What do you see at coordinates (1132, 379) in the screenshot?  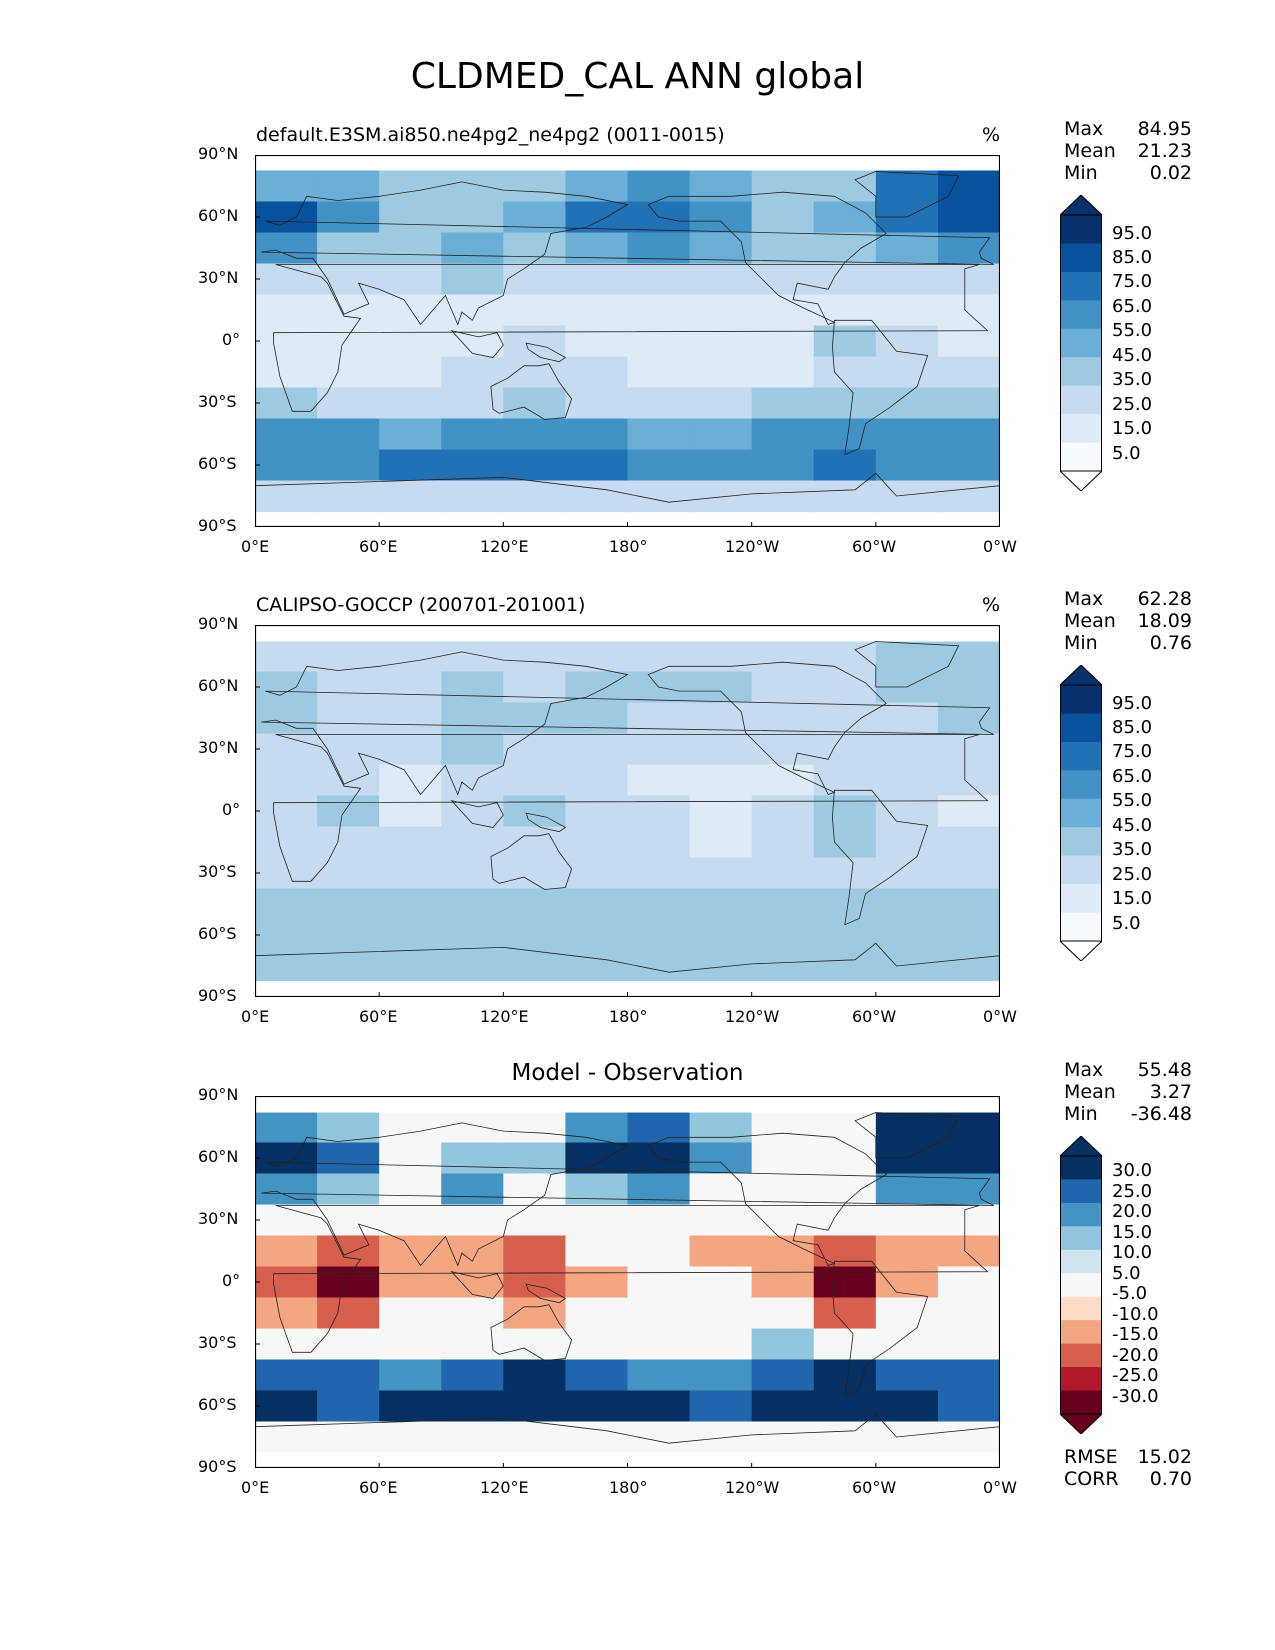 I see `colorbar-label: 35.0` at bounding box center [1132, 379].